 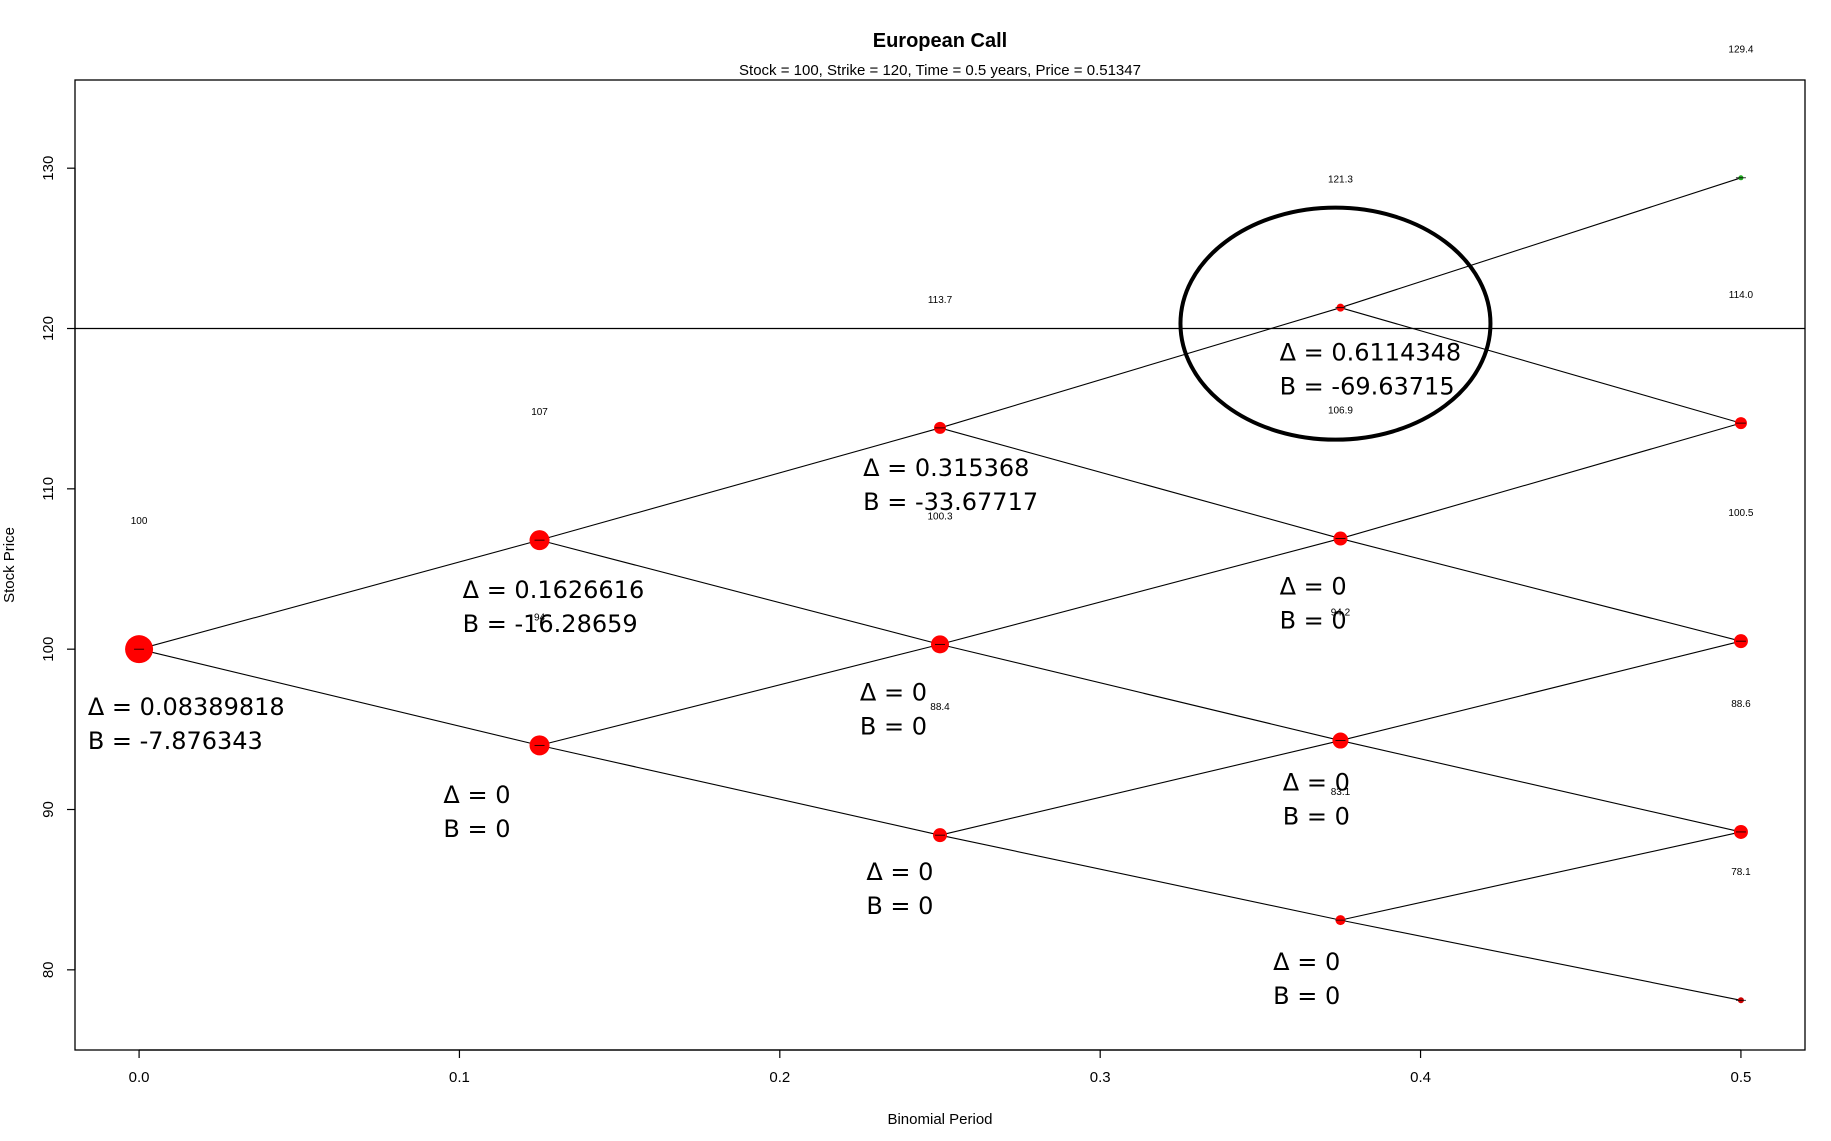 I want to click on b-annotation: B = -69.63715, so click(x=1367, y=387).